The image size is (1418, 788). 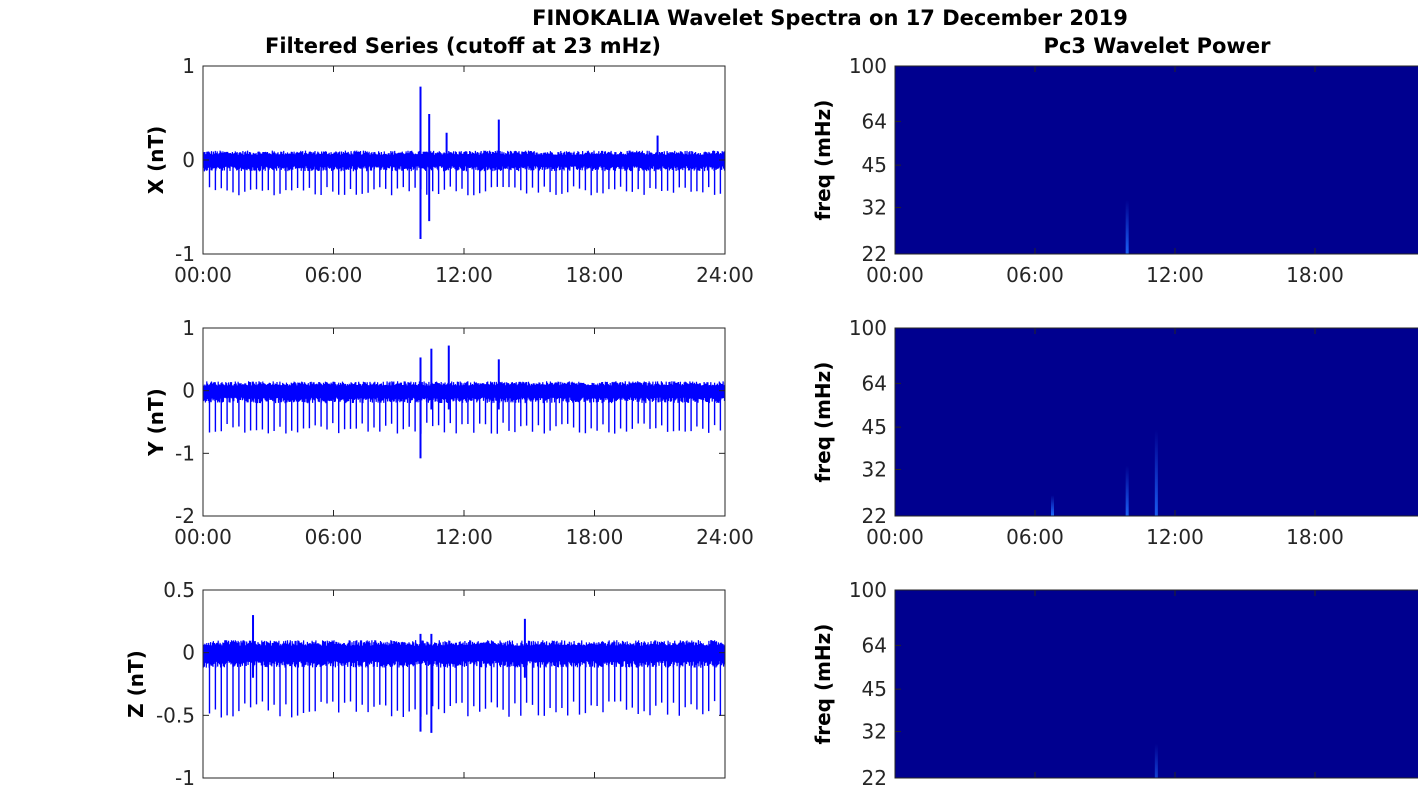 What do you see at coordinates (156, 422) in the screenshot?
I see `ylabel: Y (nT)` at bounding box center [156, 422].